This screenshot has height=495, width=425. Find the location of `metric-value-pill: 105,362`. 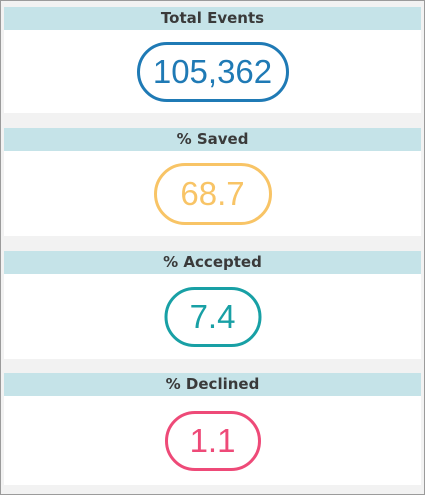

metric-value-pill: 105,362 is located at coordinates (212, 71).